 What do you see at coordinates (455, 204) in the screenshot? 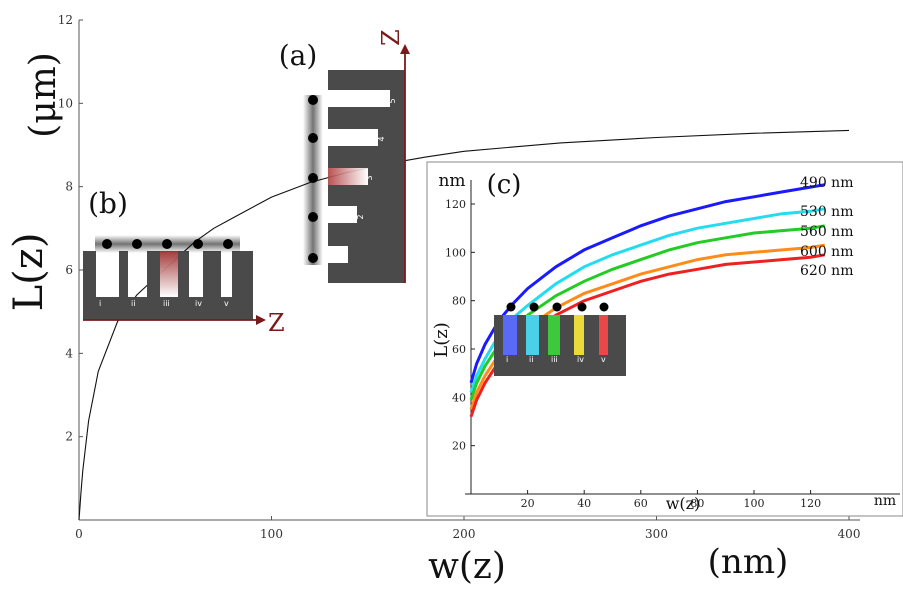
I see `inset-y-tick-label: 120` at bounding box center [455, 204].